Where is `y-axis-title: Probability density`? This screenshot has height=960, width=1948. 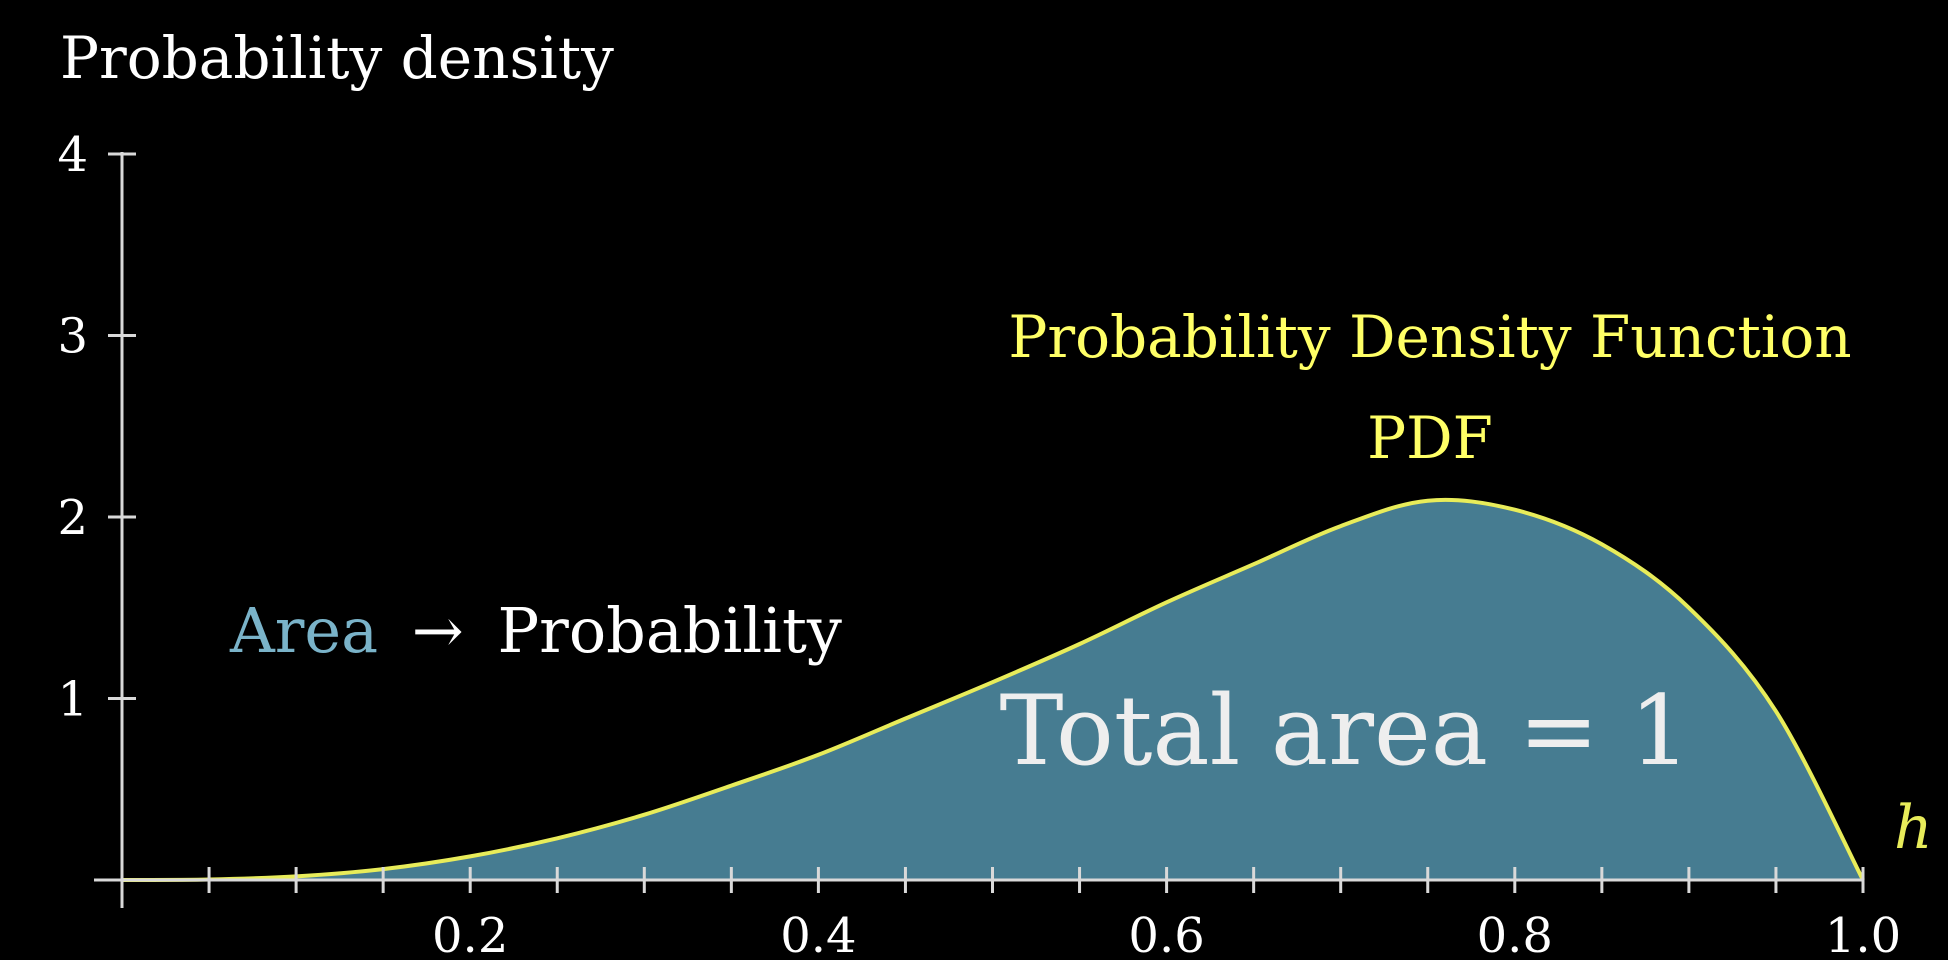 y-axis-title: Probability density is located at coordinates (337, 58).